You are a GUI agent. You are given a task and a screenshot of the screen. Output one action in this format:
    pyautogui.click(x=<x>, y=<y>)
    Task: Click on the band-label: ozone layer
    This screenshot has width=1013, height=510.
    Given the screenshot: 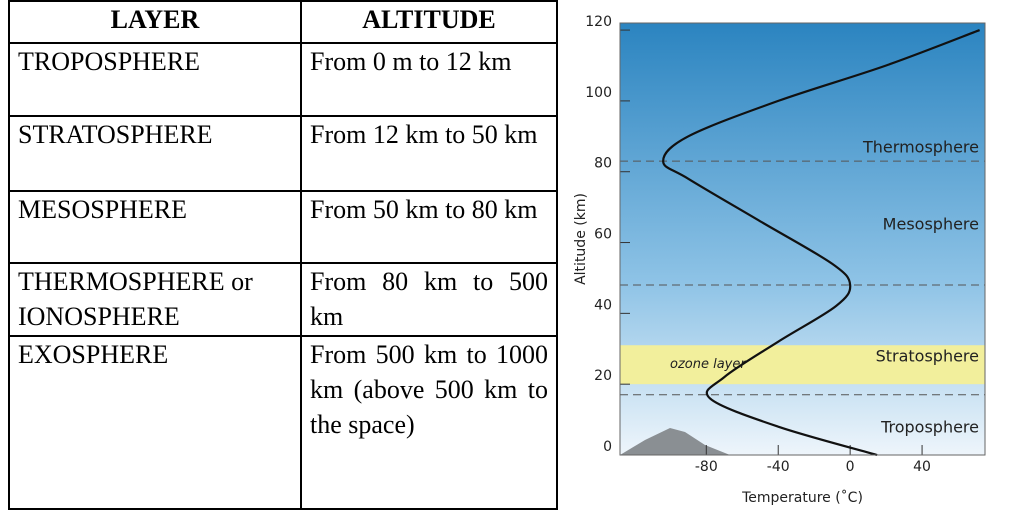 What is the action you would take?
    pyautogui.click(x=708, y=364)
    